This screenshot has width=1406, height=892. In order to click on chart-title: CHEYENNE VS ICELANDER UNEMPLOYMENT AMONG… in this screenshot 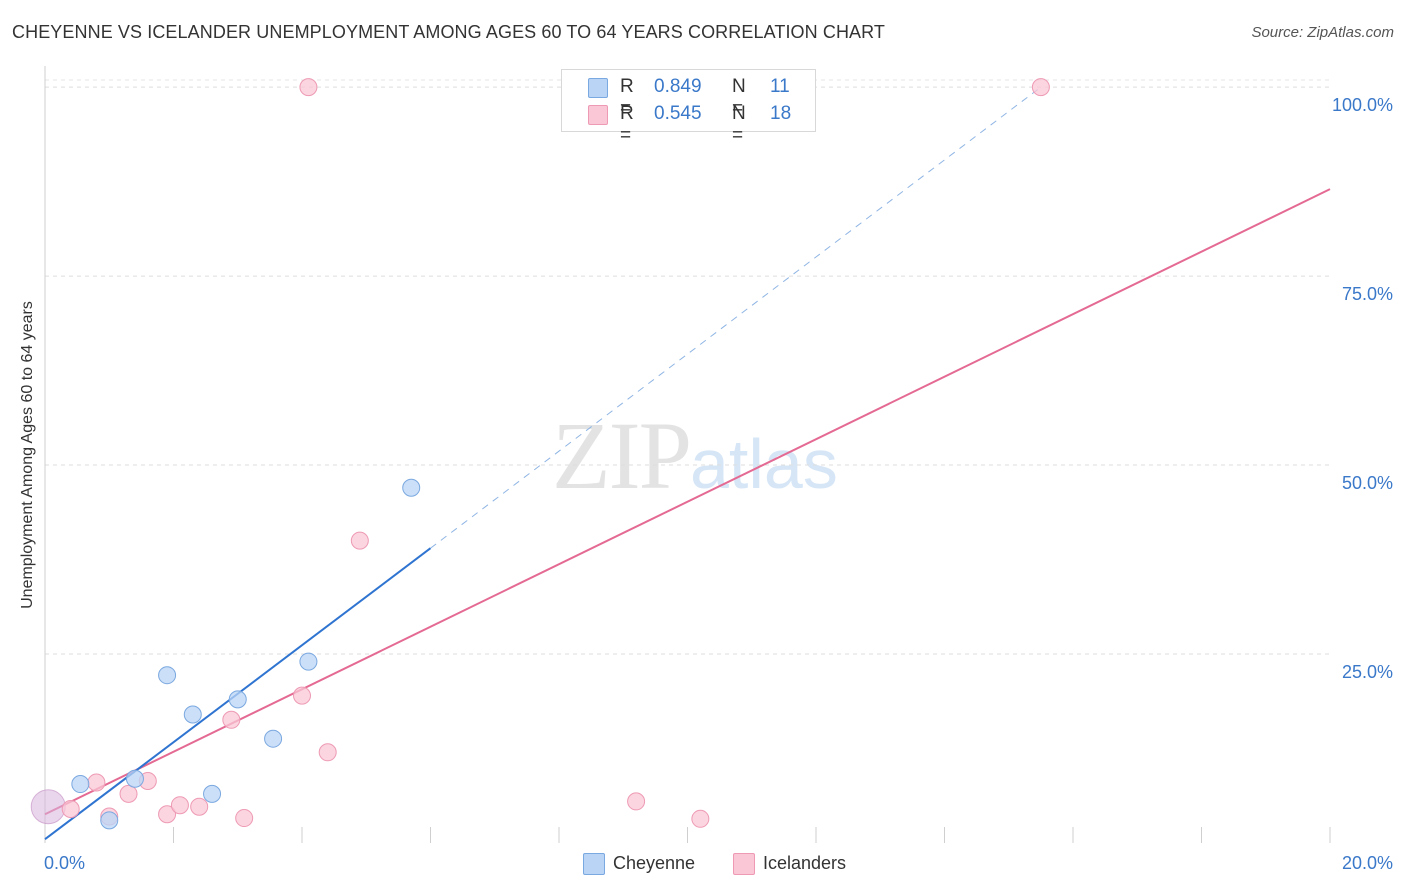, I will do `click(449, 32)`.